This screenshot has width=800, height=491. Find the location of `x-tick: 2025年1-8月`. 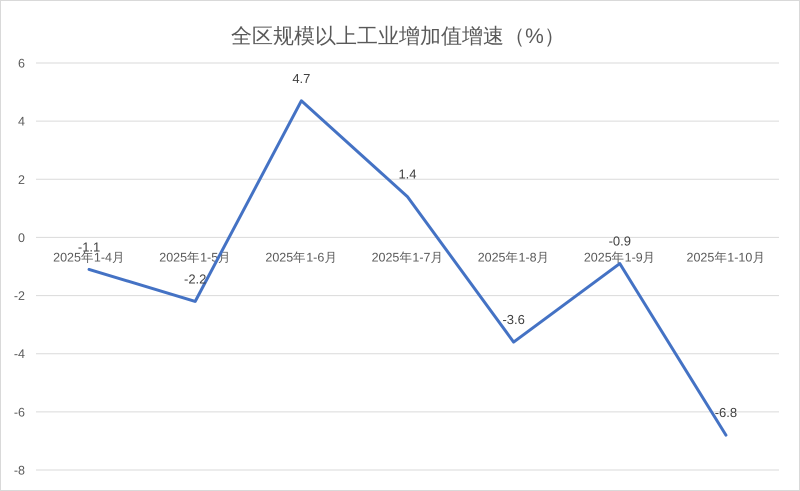

x-tick: 2025年1-8月 is located at coordinates (514, 257).